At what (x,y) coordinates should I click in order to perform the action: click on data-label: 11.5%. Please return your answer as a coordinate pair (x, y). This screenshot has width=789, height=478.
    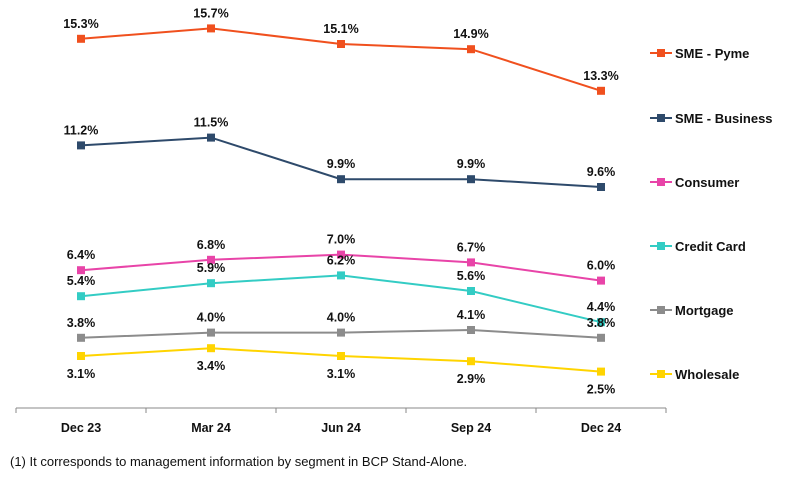
    Looking at the image, I should click on (211, 123).